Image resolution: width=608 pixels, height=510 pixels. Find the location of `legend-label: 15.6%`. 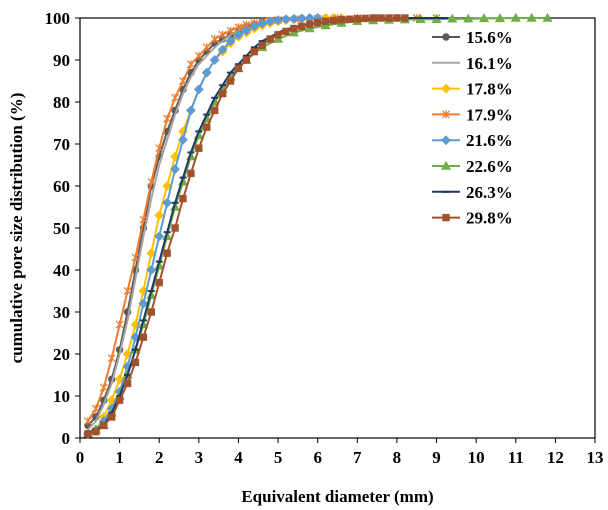

legend-label: 15.6% is located at coordinates (489, 37).